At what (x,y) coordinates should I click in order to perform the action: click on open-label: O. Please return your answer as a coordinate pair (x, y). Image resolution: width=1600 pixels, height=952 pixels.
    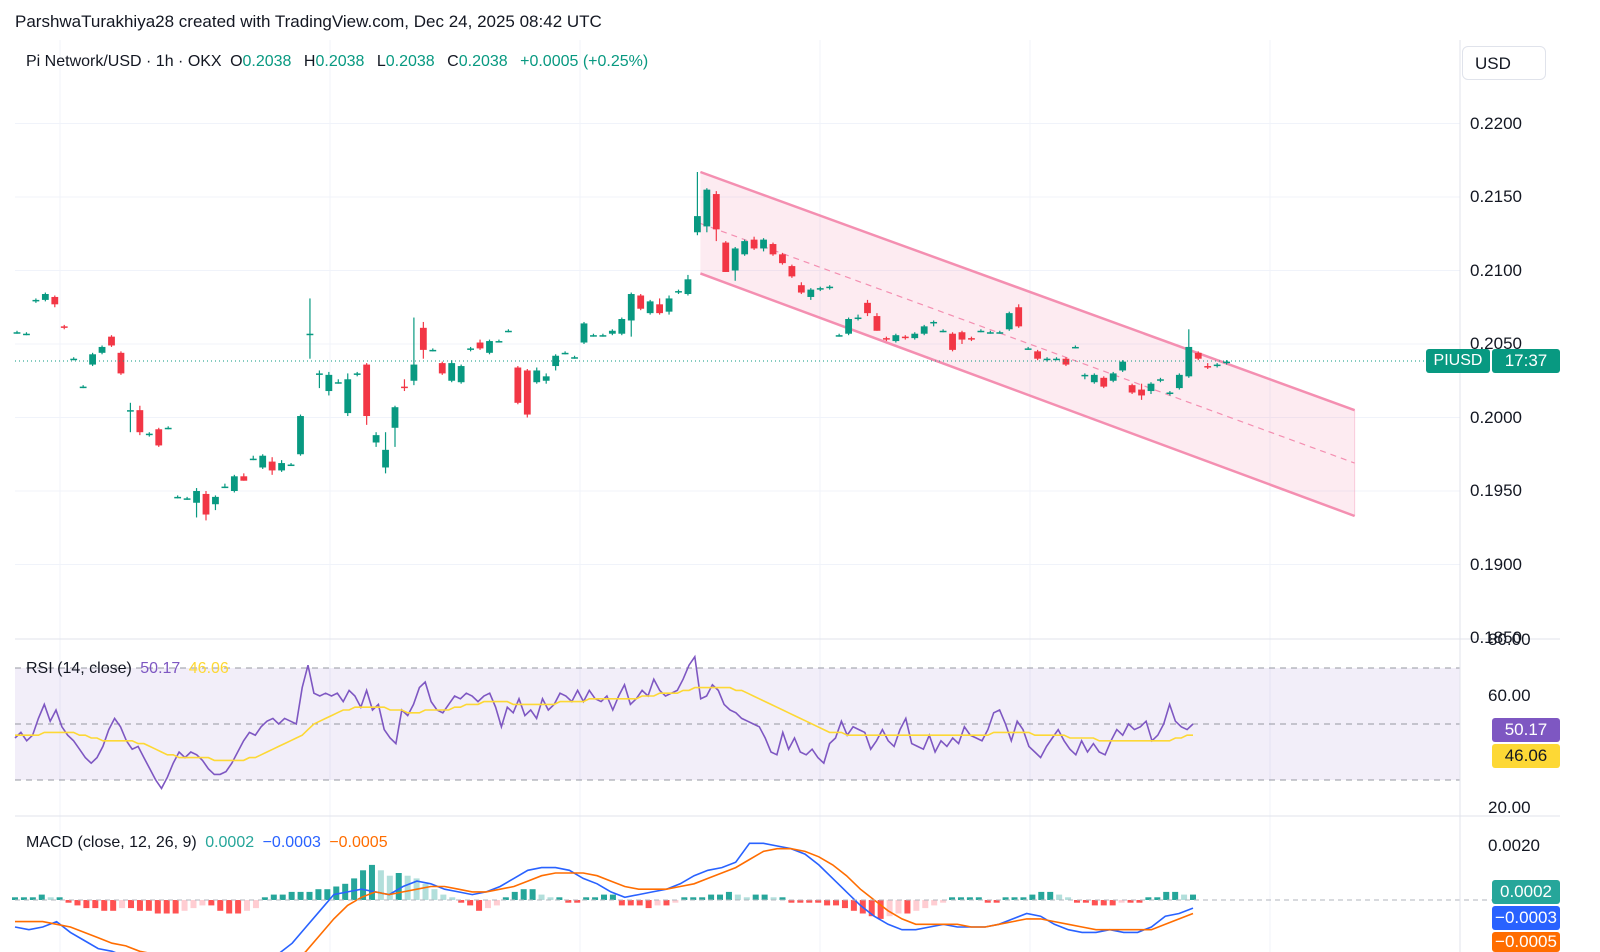
    Looking at the image, I should click on (236, 61).